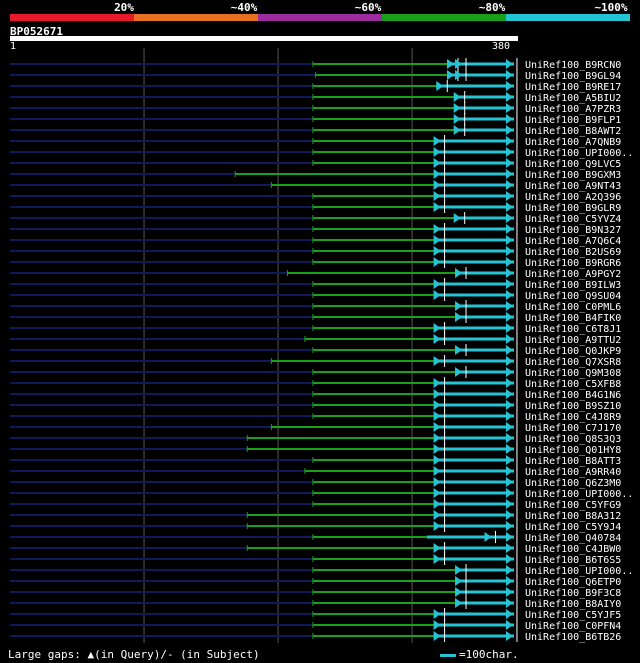 The height and width of the screenshot is (663, 640). I want to click on hit-label: UniRef100_C5YJF5, so click(573, 615).